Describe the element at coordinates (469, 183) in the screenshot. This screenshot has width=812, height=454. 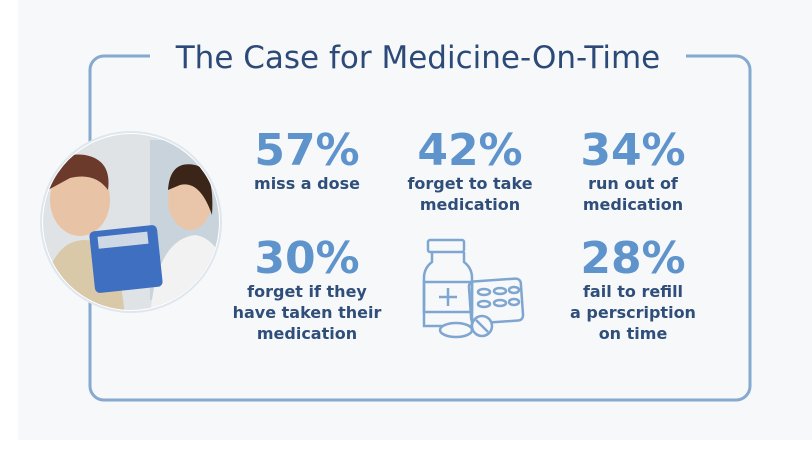
I see `stat-label: forget to take` at that location.